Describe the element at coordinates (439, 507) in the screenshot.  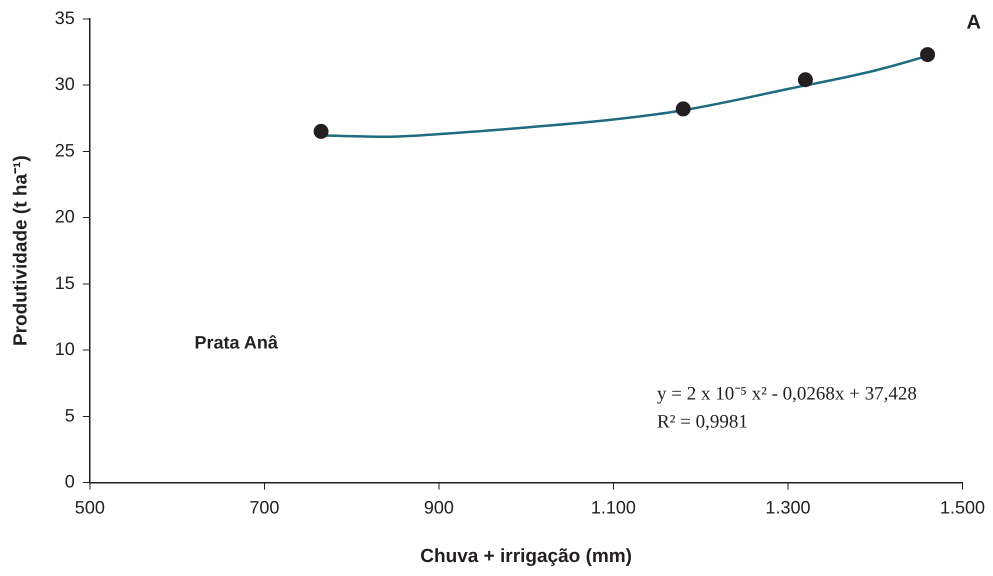
I see `x-tick-label: 900` at that location.